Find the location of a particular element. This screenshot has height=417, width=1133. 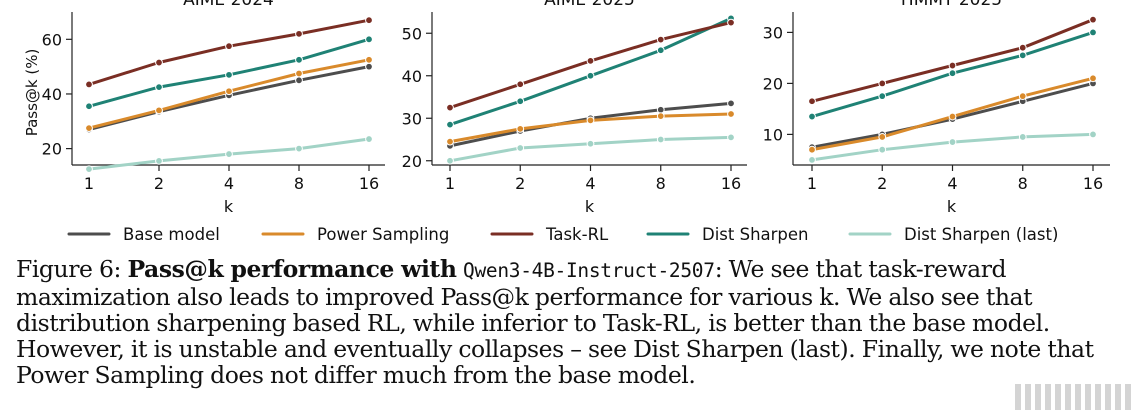

y-tick-label: 20 is located at coordinates (52, 149).